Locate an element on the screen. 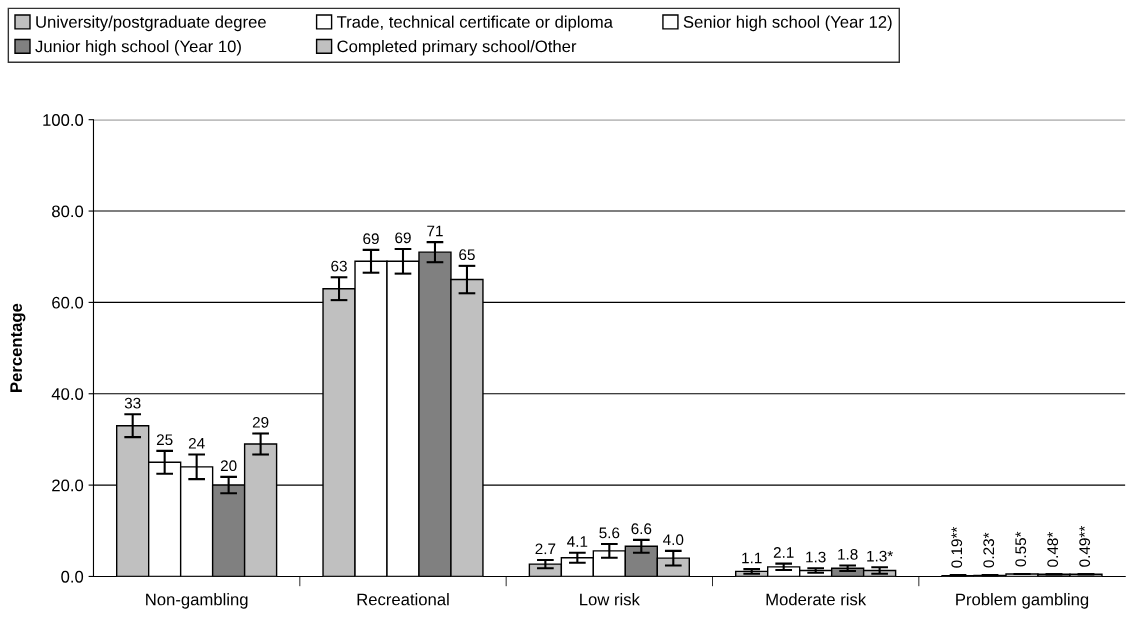 This screenshot has height=630, width=1140. x-tick-label: Recreational is located at coordinates (403, 599).